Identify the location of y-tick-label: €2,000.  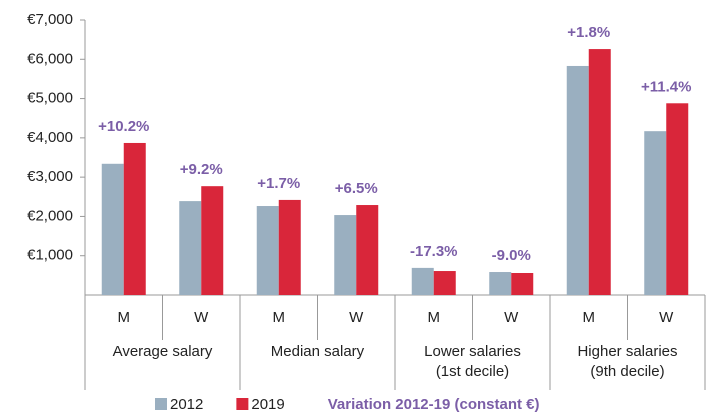
(50, 215).